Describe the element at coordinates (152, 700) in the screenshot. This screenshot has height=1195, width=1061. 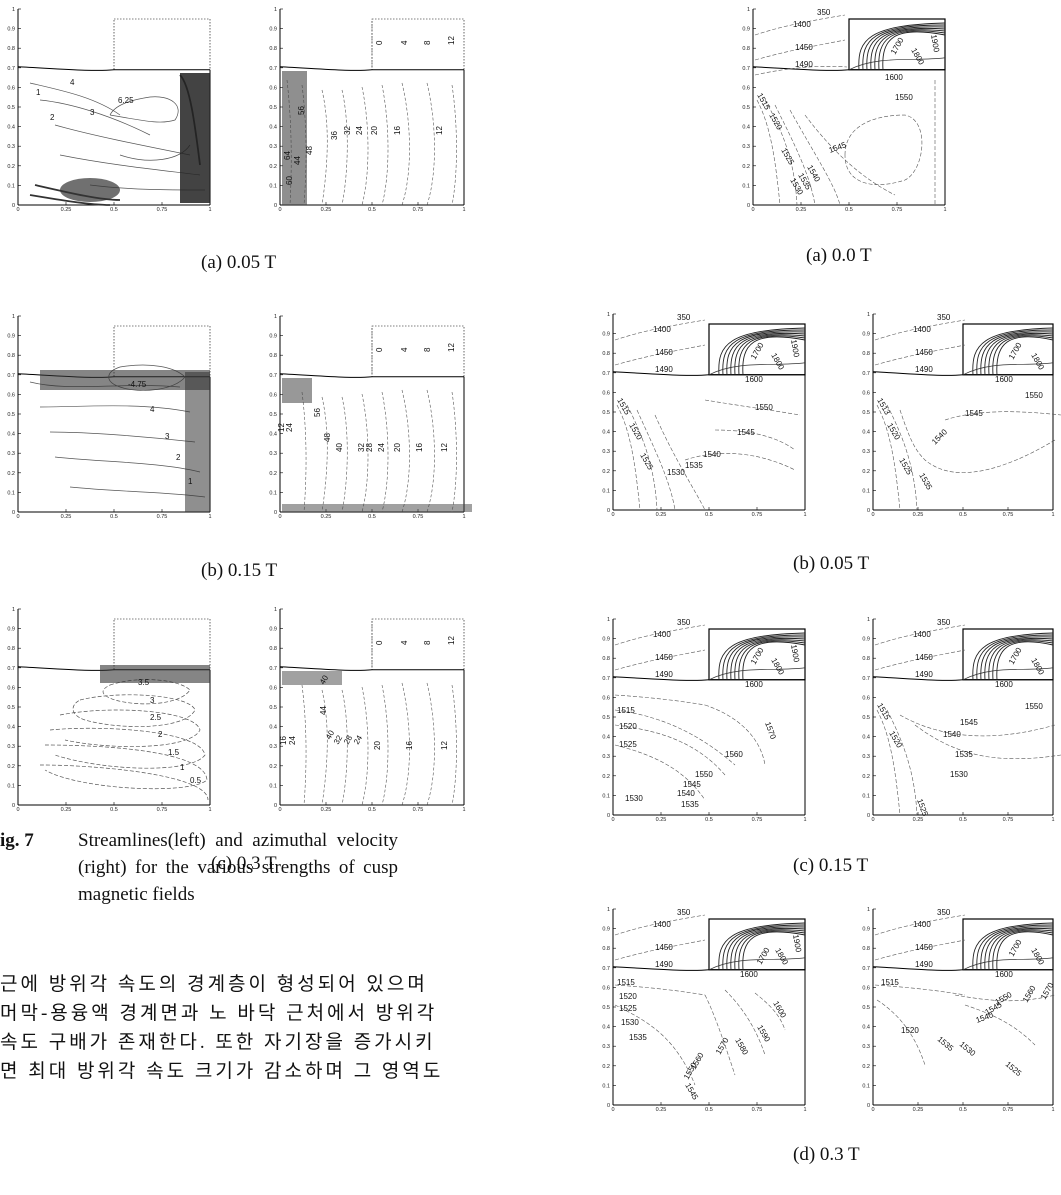
I see `stream-label: 3` at that location.